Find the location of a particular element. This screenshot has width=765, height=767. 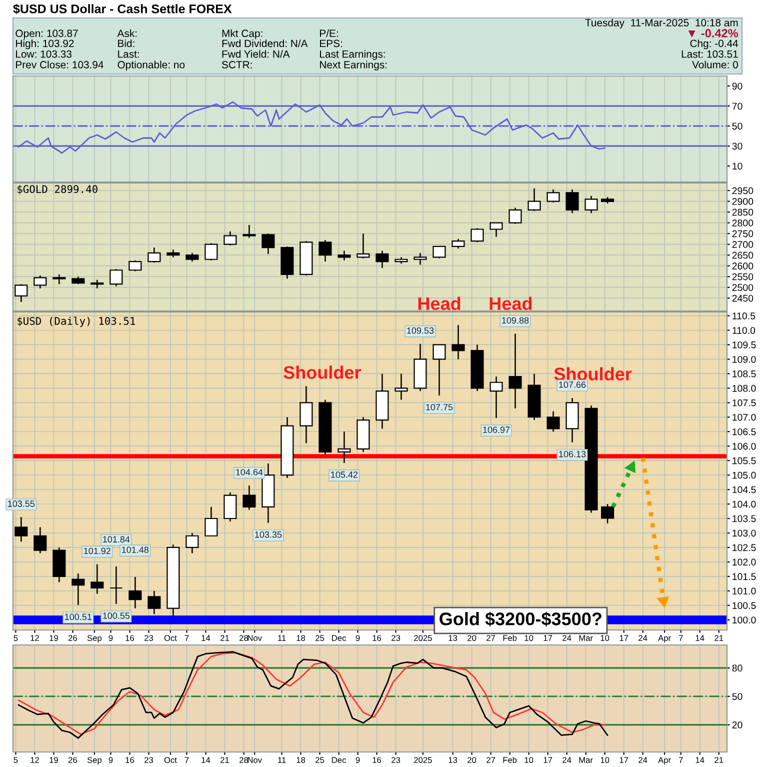

annotation: 103.35 is located at coordinates (268, 534).